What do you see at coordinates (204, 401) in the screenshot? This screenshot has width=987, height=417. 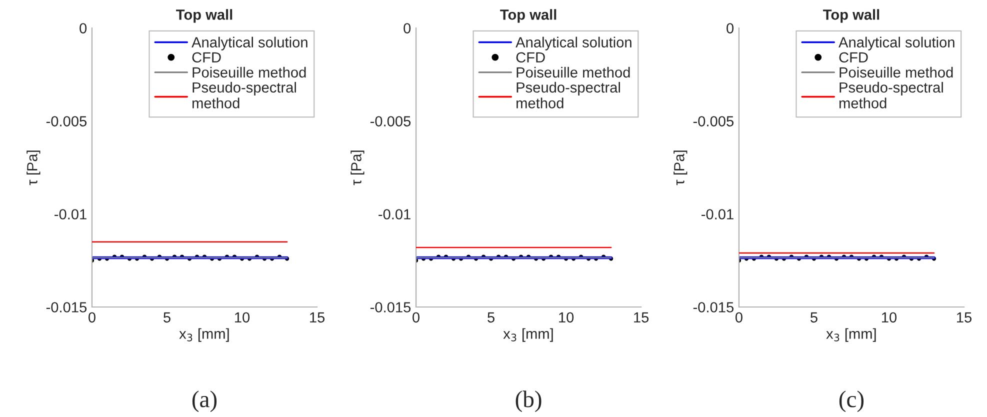 I see `text: (a)` at bounding box center [204, 401].